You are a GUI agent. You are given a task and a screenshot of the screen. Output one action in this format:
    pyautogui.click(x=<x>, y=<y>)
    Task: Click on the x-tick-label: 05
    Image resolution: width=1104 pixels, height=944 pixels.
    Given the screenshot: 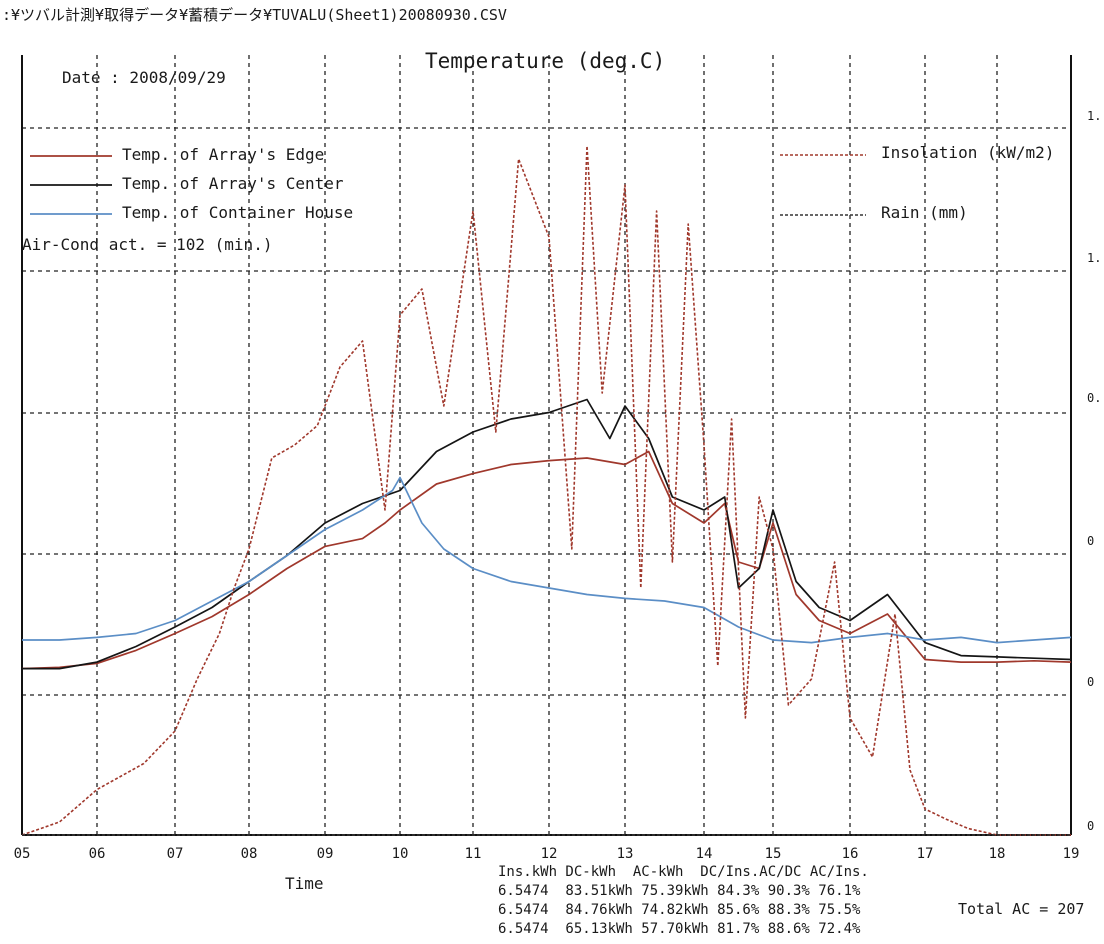 What is the action you would take?
    pyautogui.click(x=22, y=854)
    